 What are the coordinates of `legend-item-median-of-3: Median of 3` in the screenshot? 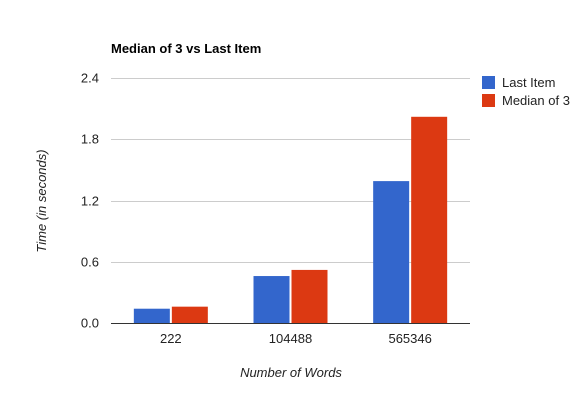 It's located at (526, 100).